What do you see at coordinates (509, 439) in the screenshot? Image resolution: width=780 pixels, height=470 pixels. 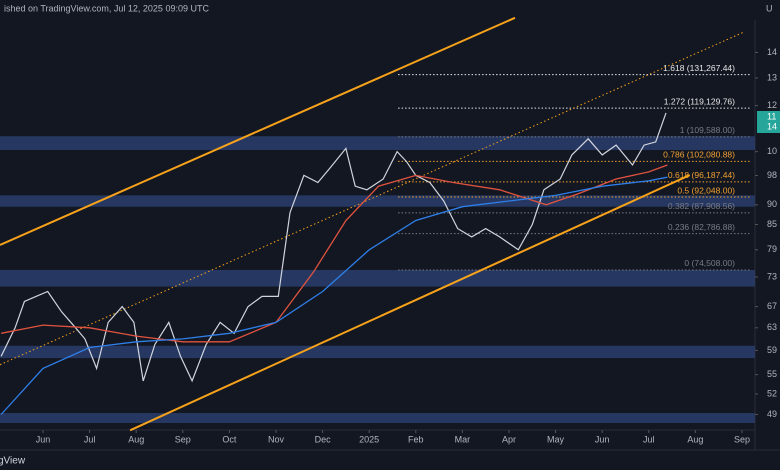 I see `x-tick-label: Apr` at bounding box center [509, 439].